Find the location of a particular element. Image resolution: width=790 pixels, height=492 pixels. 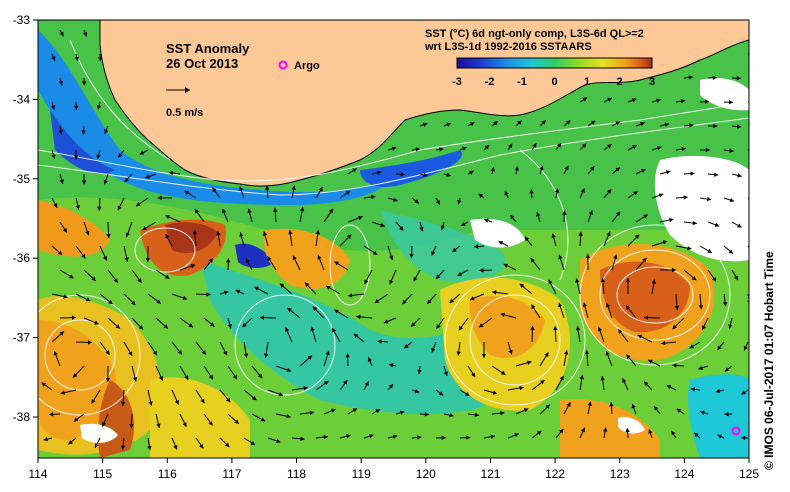

current-vector is located at coordinates (753, 369).